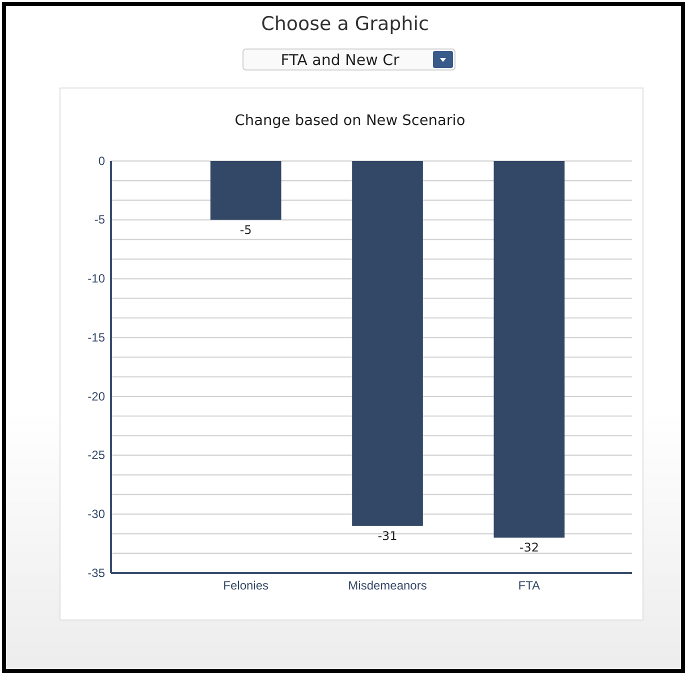  I want to click on text: FTA and New Cr, so click(340, 60).